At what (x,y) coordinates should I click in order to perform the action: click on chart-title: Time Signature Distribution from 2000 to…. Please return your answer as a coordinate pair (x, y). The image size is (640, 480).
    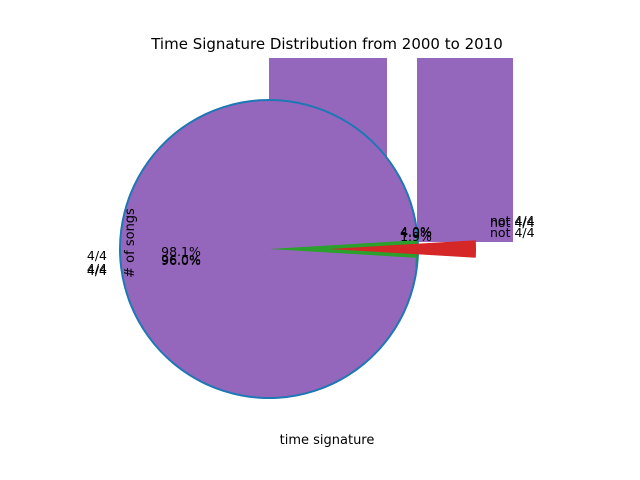
    Looking at the image, I should click on (326, 44).